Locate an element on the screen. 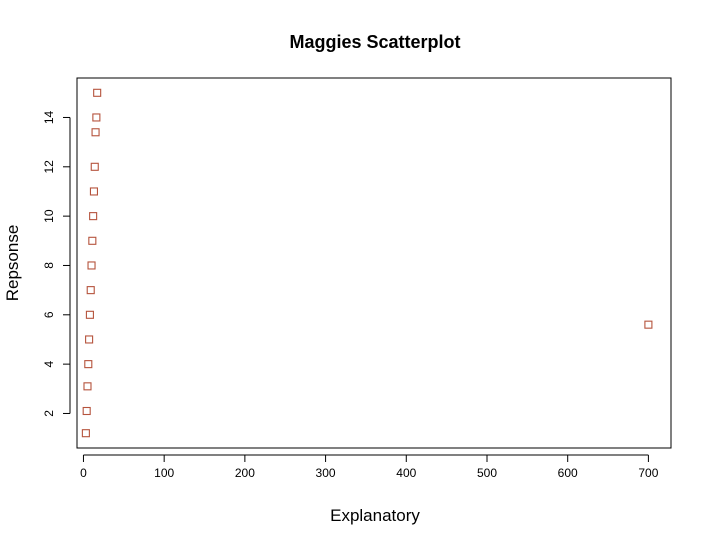  x-tick-label: 500 is located at coordinates (487, 473).